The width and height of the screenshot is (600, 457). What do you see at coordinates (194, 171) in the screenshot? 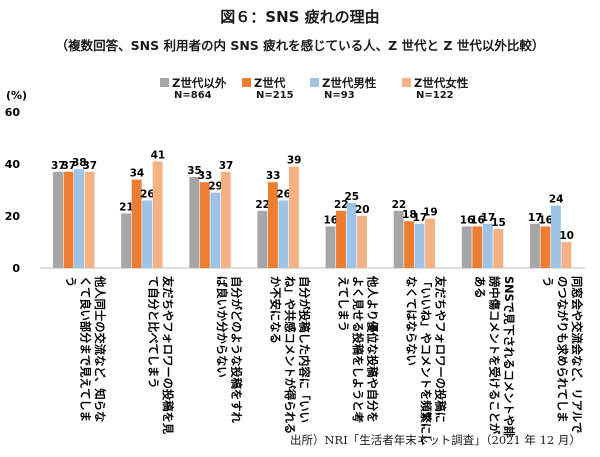
I see `data-label: 35` at bounding box center [194, 171].